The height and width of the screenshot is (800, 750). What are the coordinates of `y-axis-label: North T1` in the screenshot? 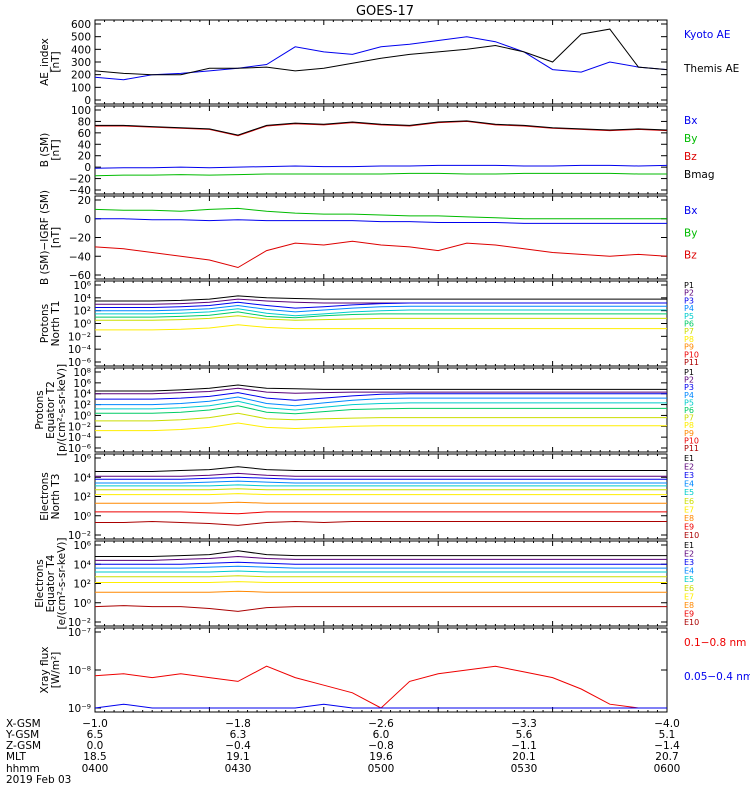 It's located at (56, 324).